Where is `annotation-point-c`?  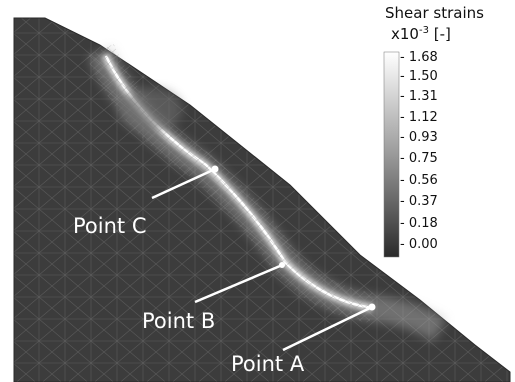 annotation-point-c is located at coordinates (185, 182).